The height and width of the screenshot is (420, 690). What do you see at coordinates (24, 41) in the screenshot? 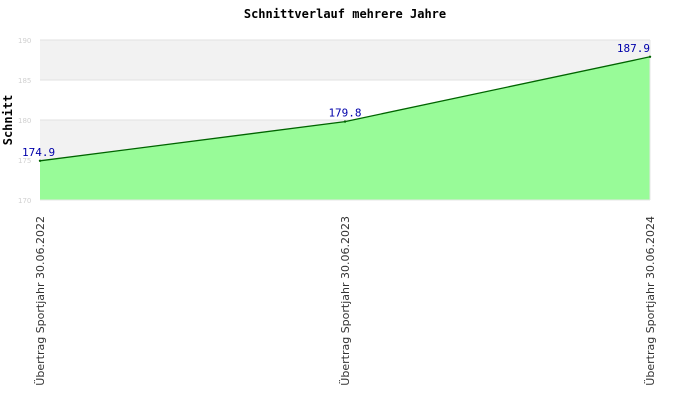
I see `y-tick-label: 190` at bounding box center [24, 41].